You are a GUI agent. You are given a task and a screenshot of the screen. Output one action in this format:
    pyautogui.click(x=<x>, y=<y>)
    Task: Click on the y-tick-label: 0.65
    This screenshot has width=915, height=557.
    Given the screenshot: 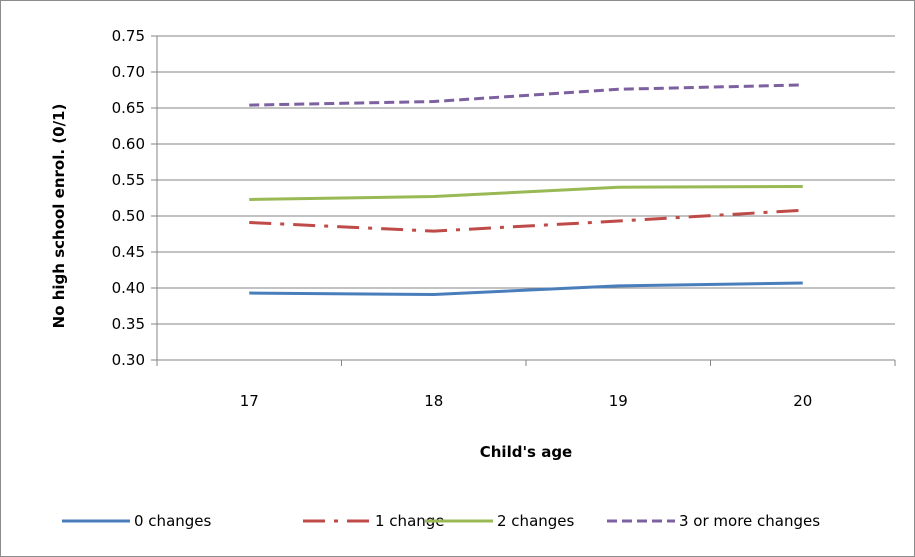 What is the action you would take?
    pyautogui.click(x=128, y=108)
    